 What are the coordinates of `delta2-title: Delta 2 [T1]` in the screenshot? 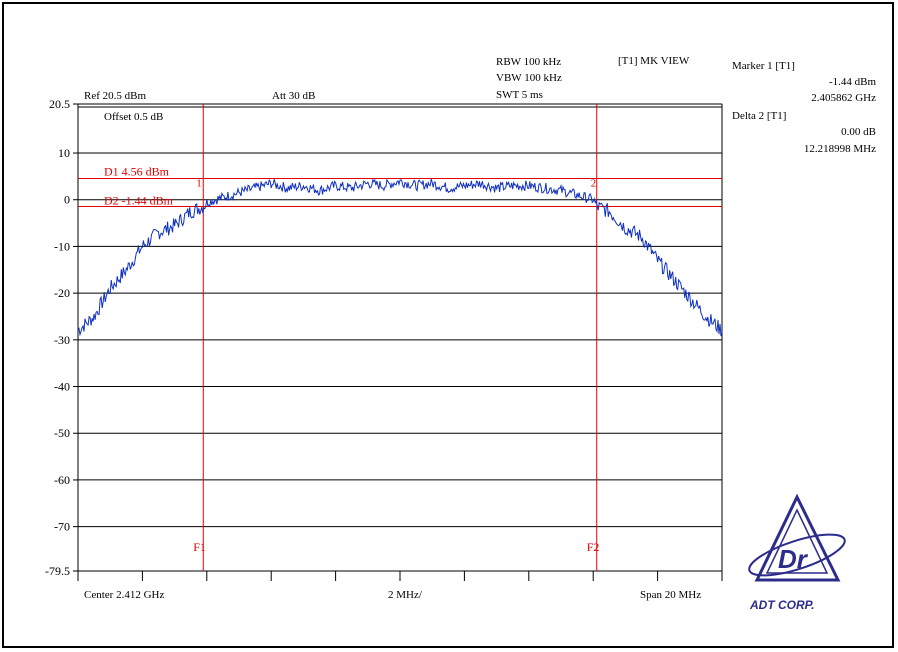 It's located at (759, 116).